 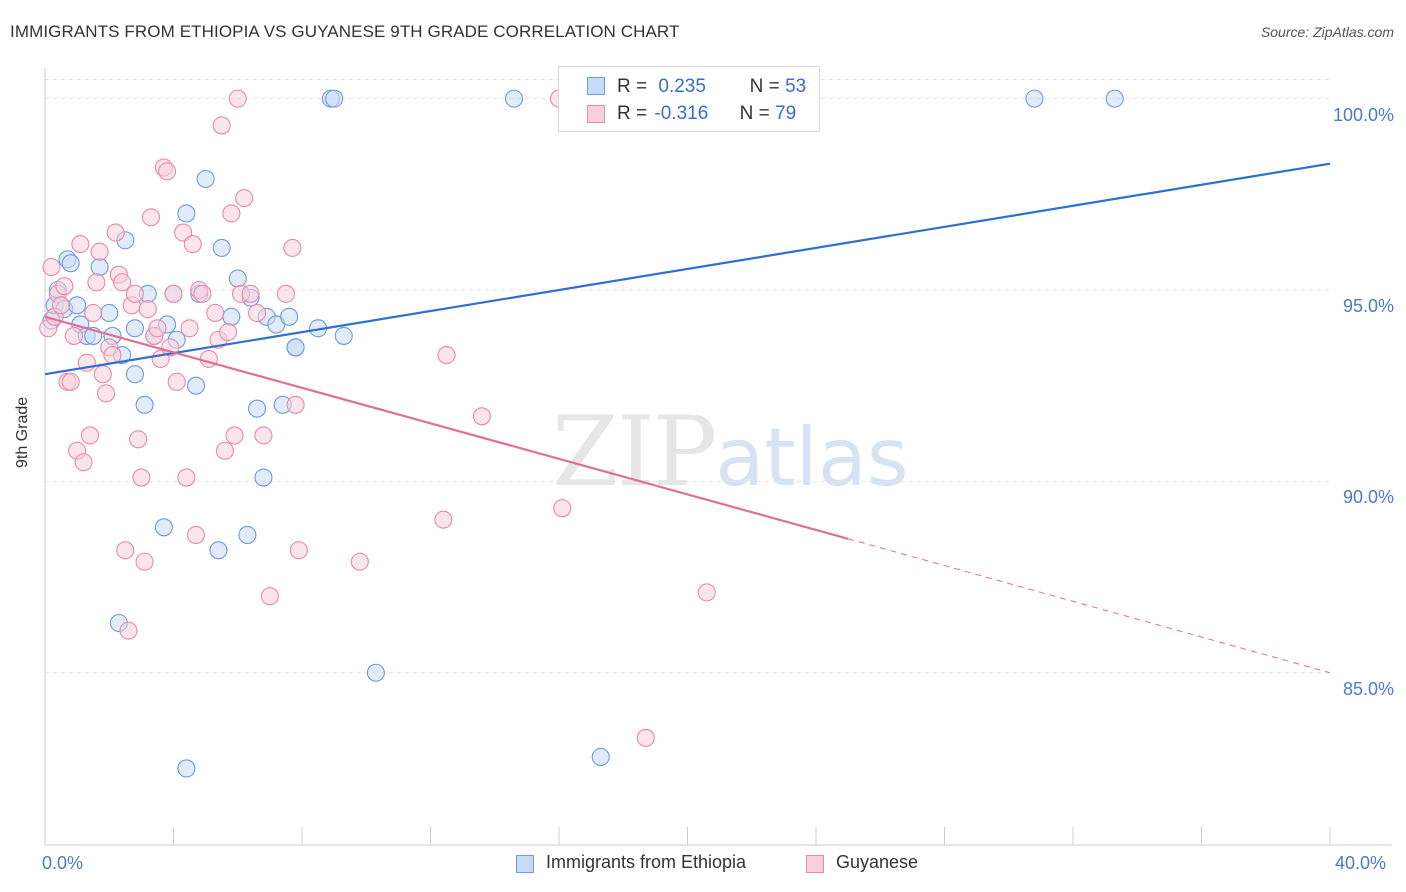 What do you see at coordinates (596, 86) in the screenshot?
I see `legend-swatch-ethiopia` at bounding box center [596, 86].